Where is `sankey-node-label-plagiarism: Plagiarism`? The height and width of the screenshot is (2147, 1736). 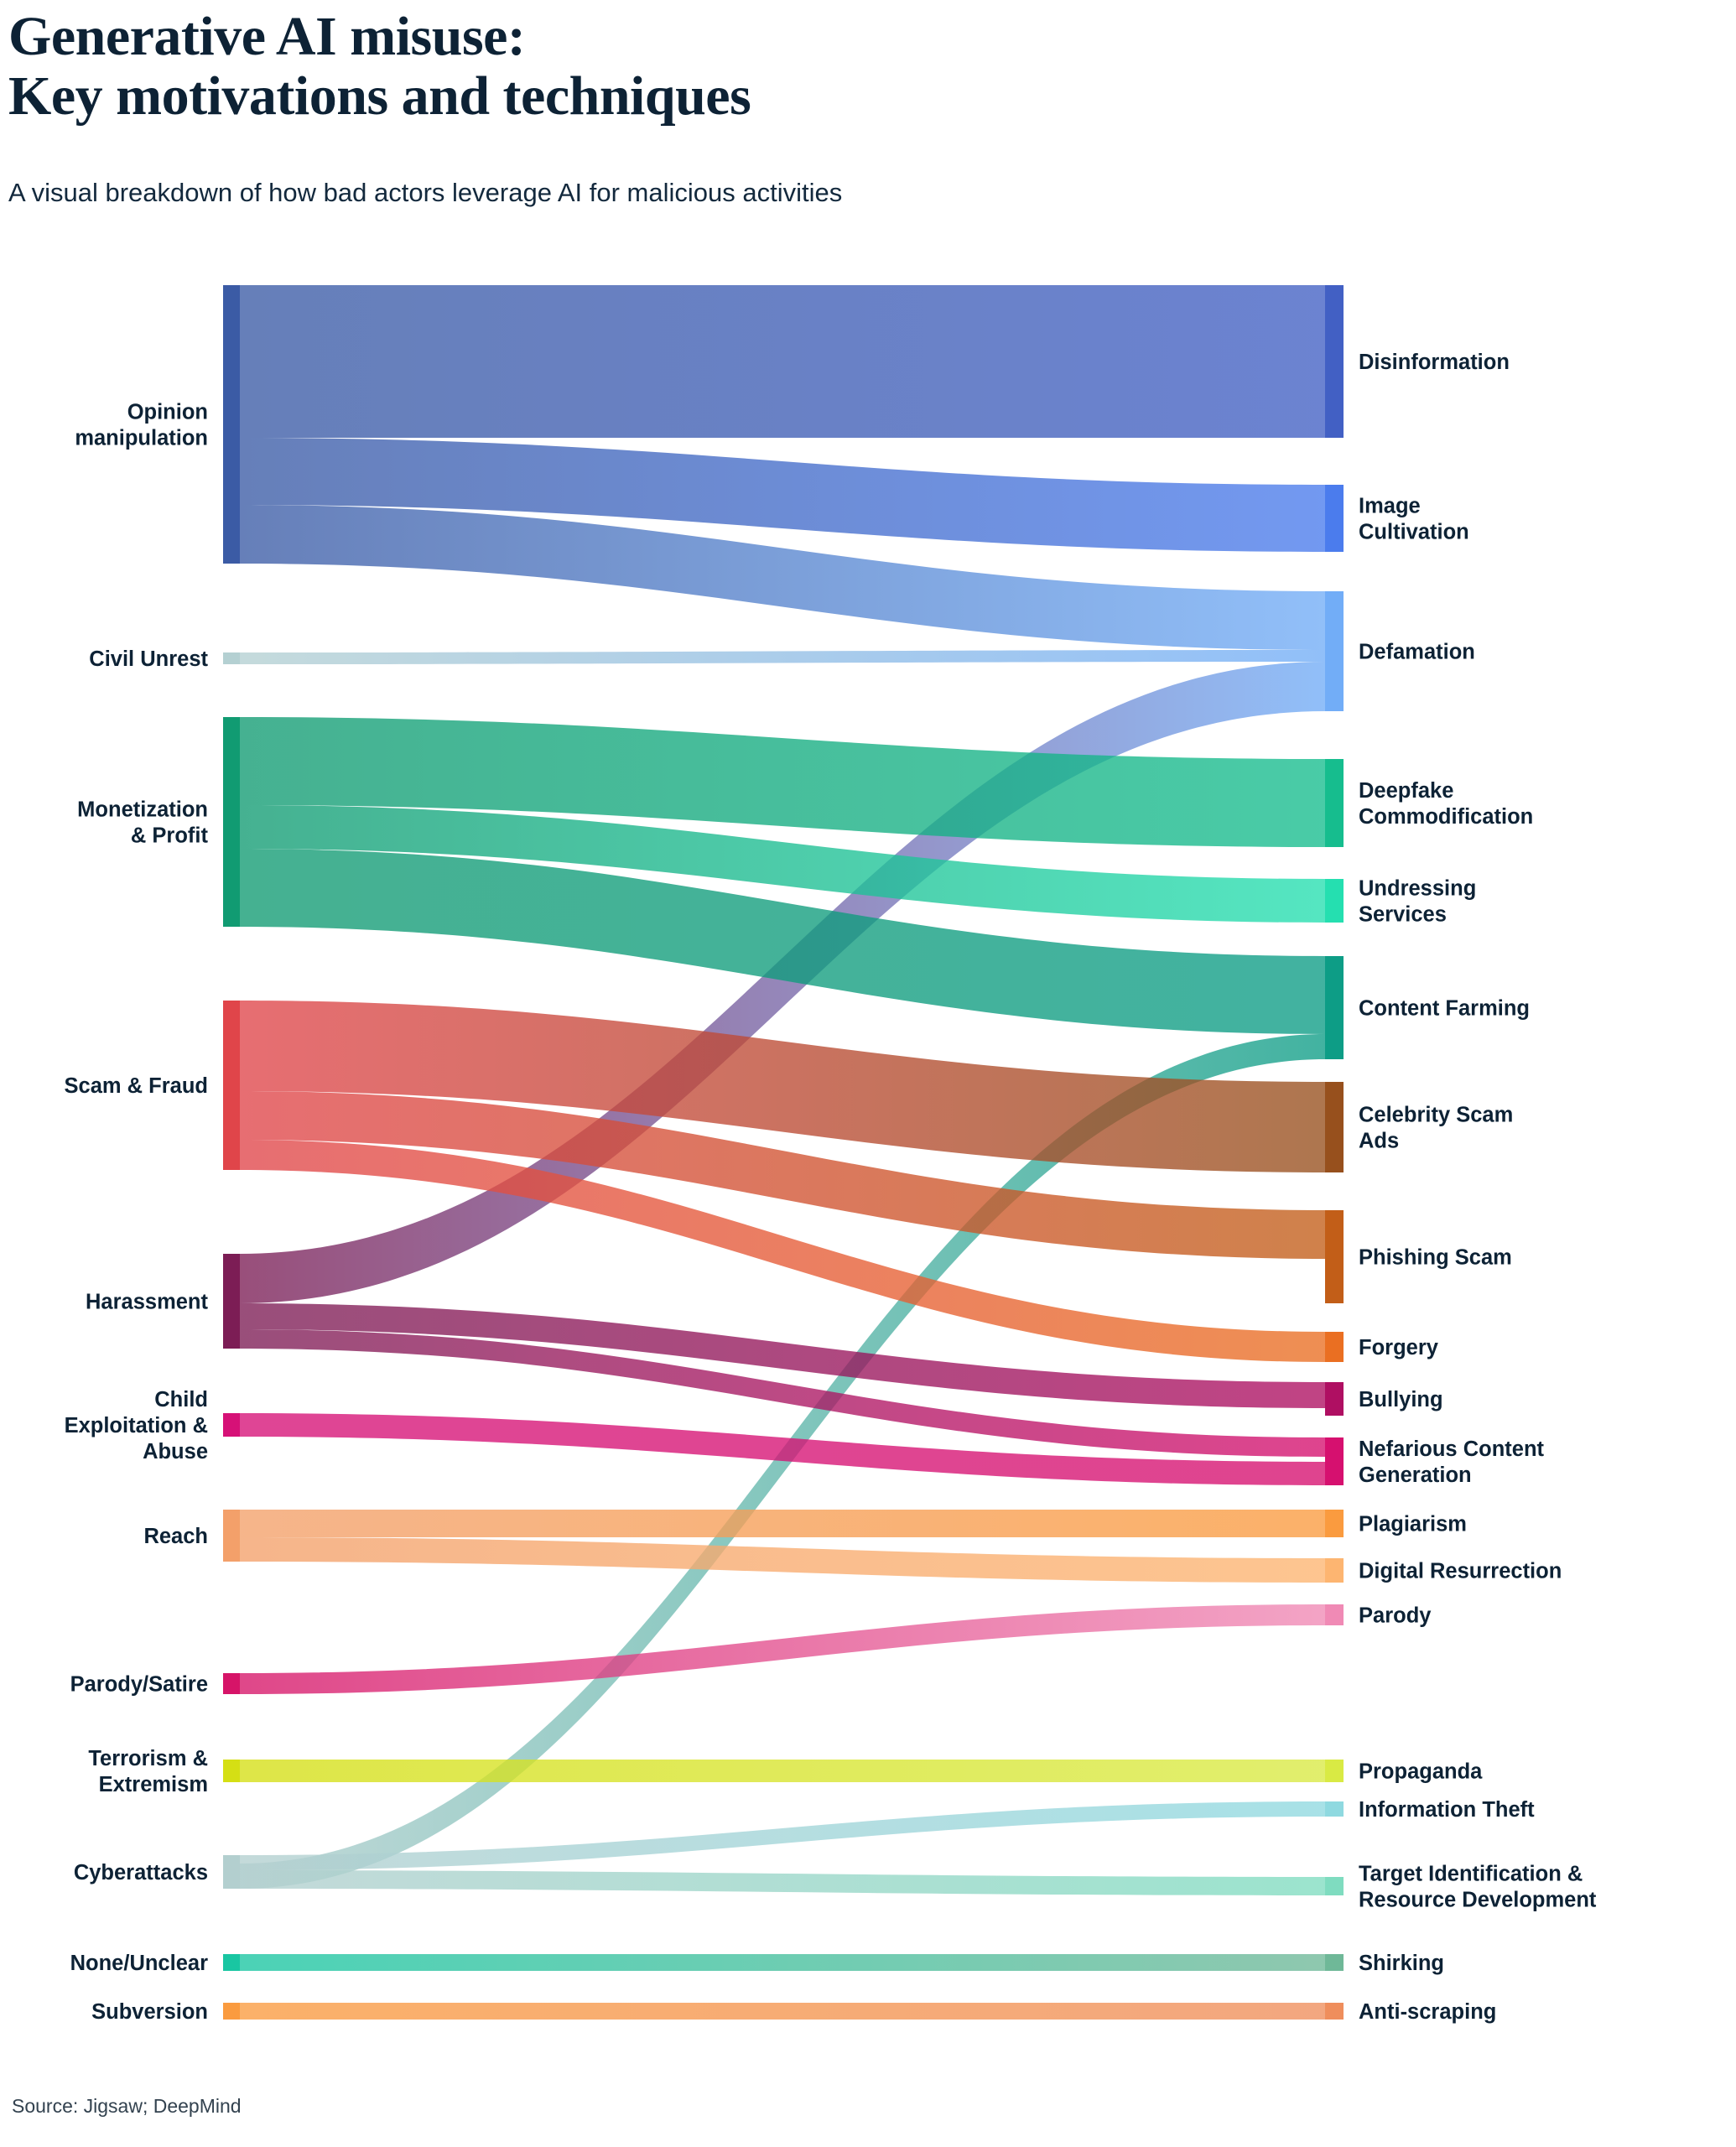 sankey-node-label-plagiarism: Plagiarism is located at coordinates (1413, 1524).